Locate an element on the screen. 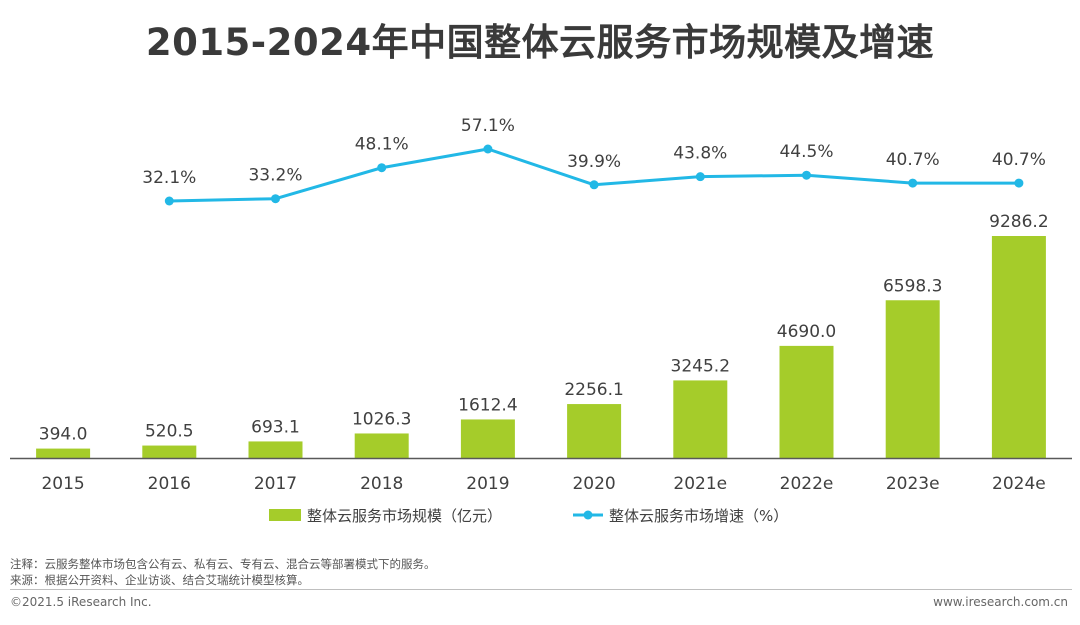 The image size is (1080, 625). legend-bar-swatch is located at coordinates (285, 515).